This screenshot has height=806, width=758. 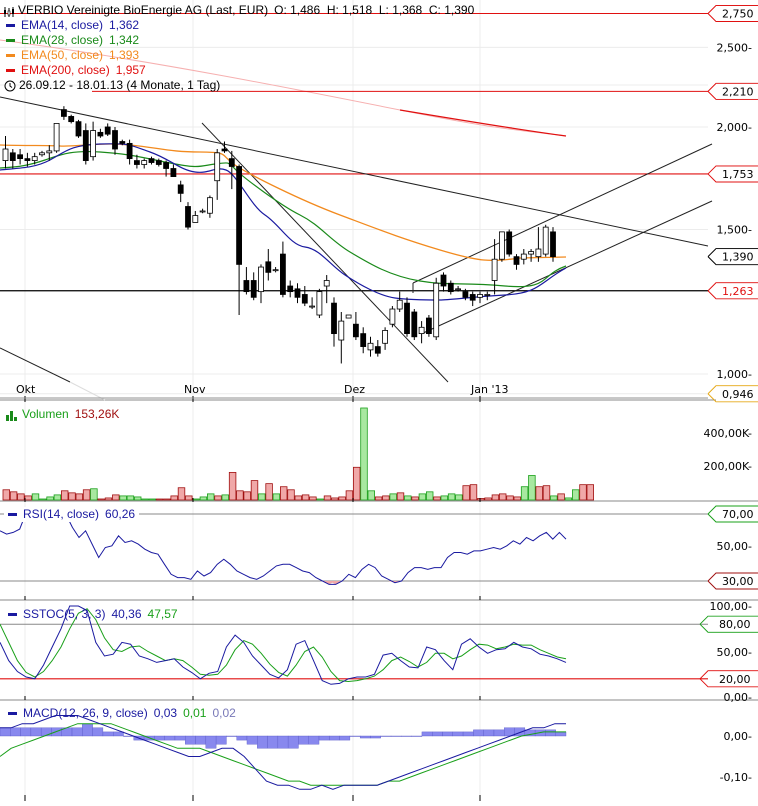 What do you see at coordinates (566, 267) in the screenshot?
I see `channel-lower-line` at bounding box center [566, 267].